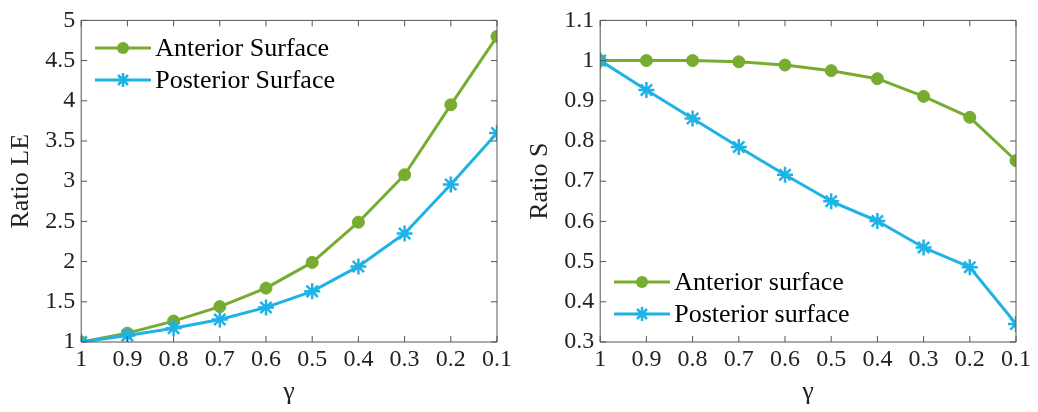  I want to click on y-tick-label: 4.5, so click(60, 58).